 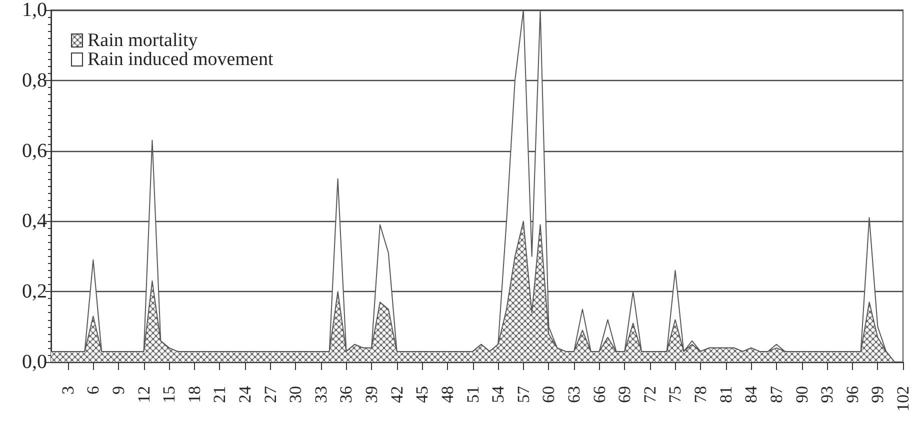 I want to click on x-tick-label: 60, so click(x=548, y=394).